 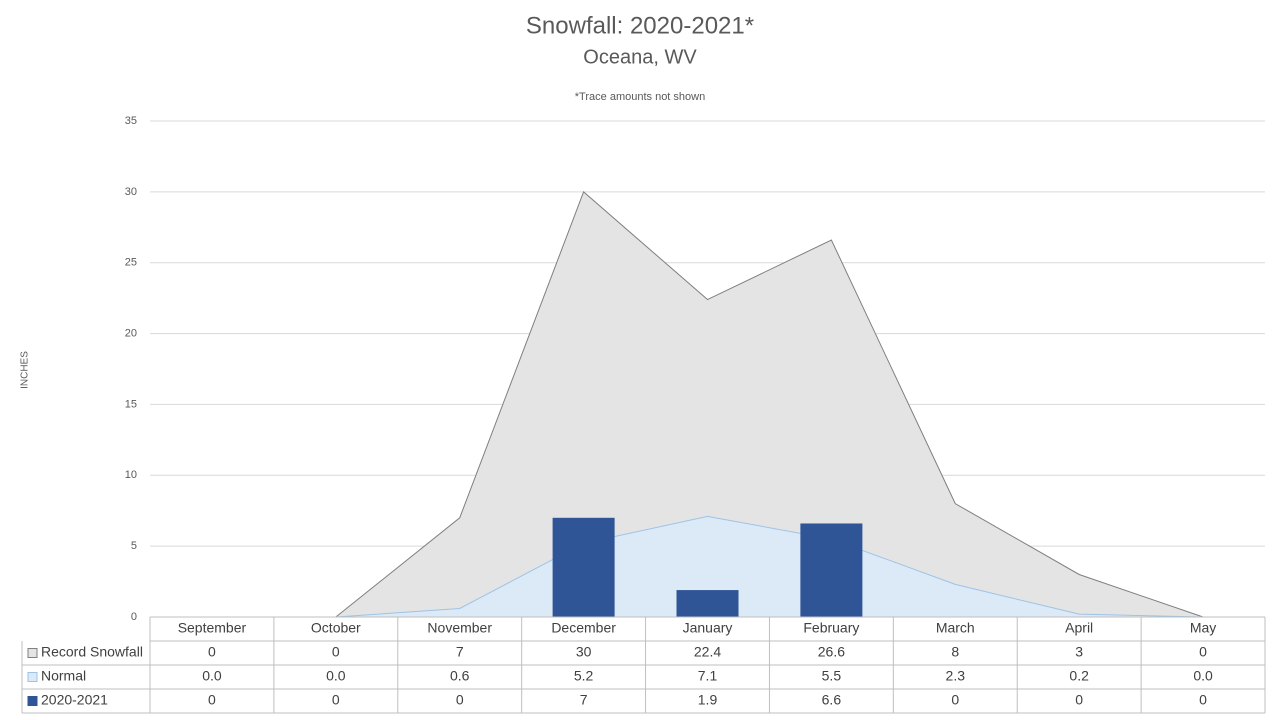 I want to click on table-value: 3, so click(x=1079, y=652).